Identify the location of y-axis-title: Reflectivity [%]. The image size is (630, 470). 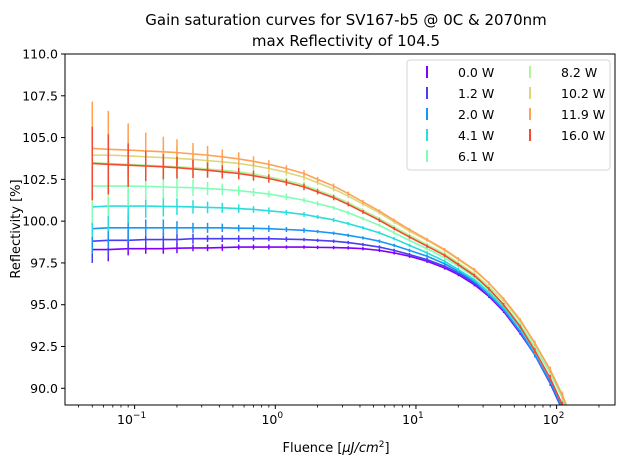
(16, 228).